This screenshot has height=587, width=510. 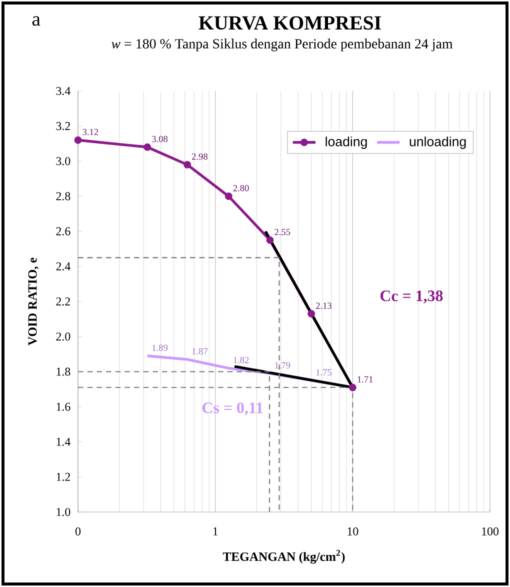 What do you see at coordinates (411, 297) in the screenshot?
I see `annotation: Cc = 1,38` at bounding box center [411, 297].